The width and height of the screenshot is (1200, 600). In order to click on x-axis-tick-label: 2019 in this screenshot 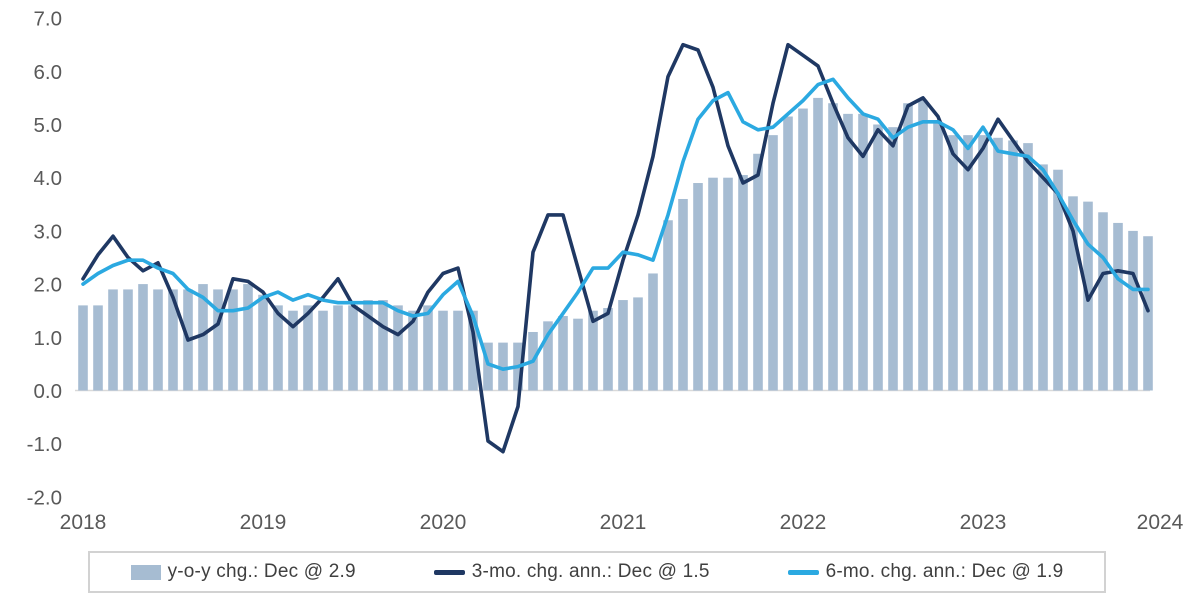, I will do `click(263, 522)`.